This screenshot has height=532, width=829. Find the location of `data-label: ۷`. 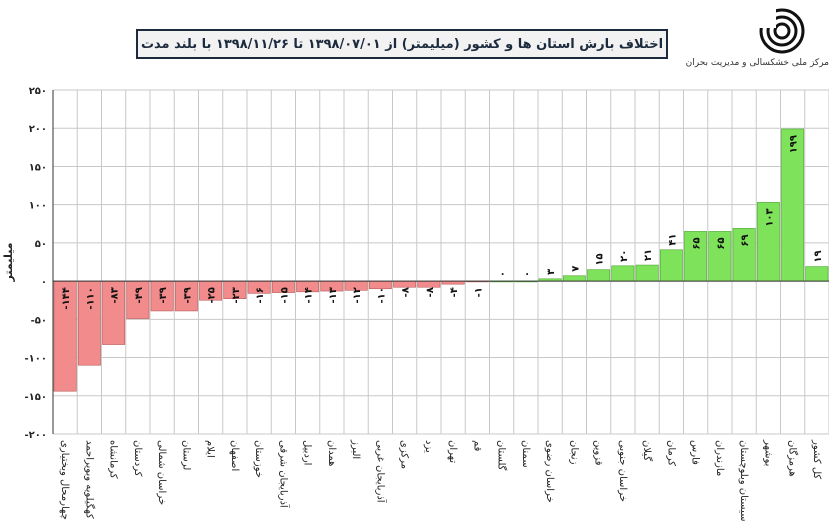

data-label: ۷ is located at coordinates (575, 269).